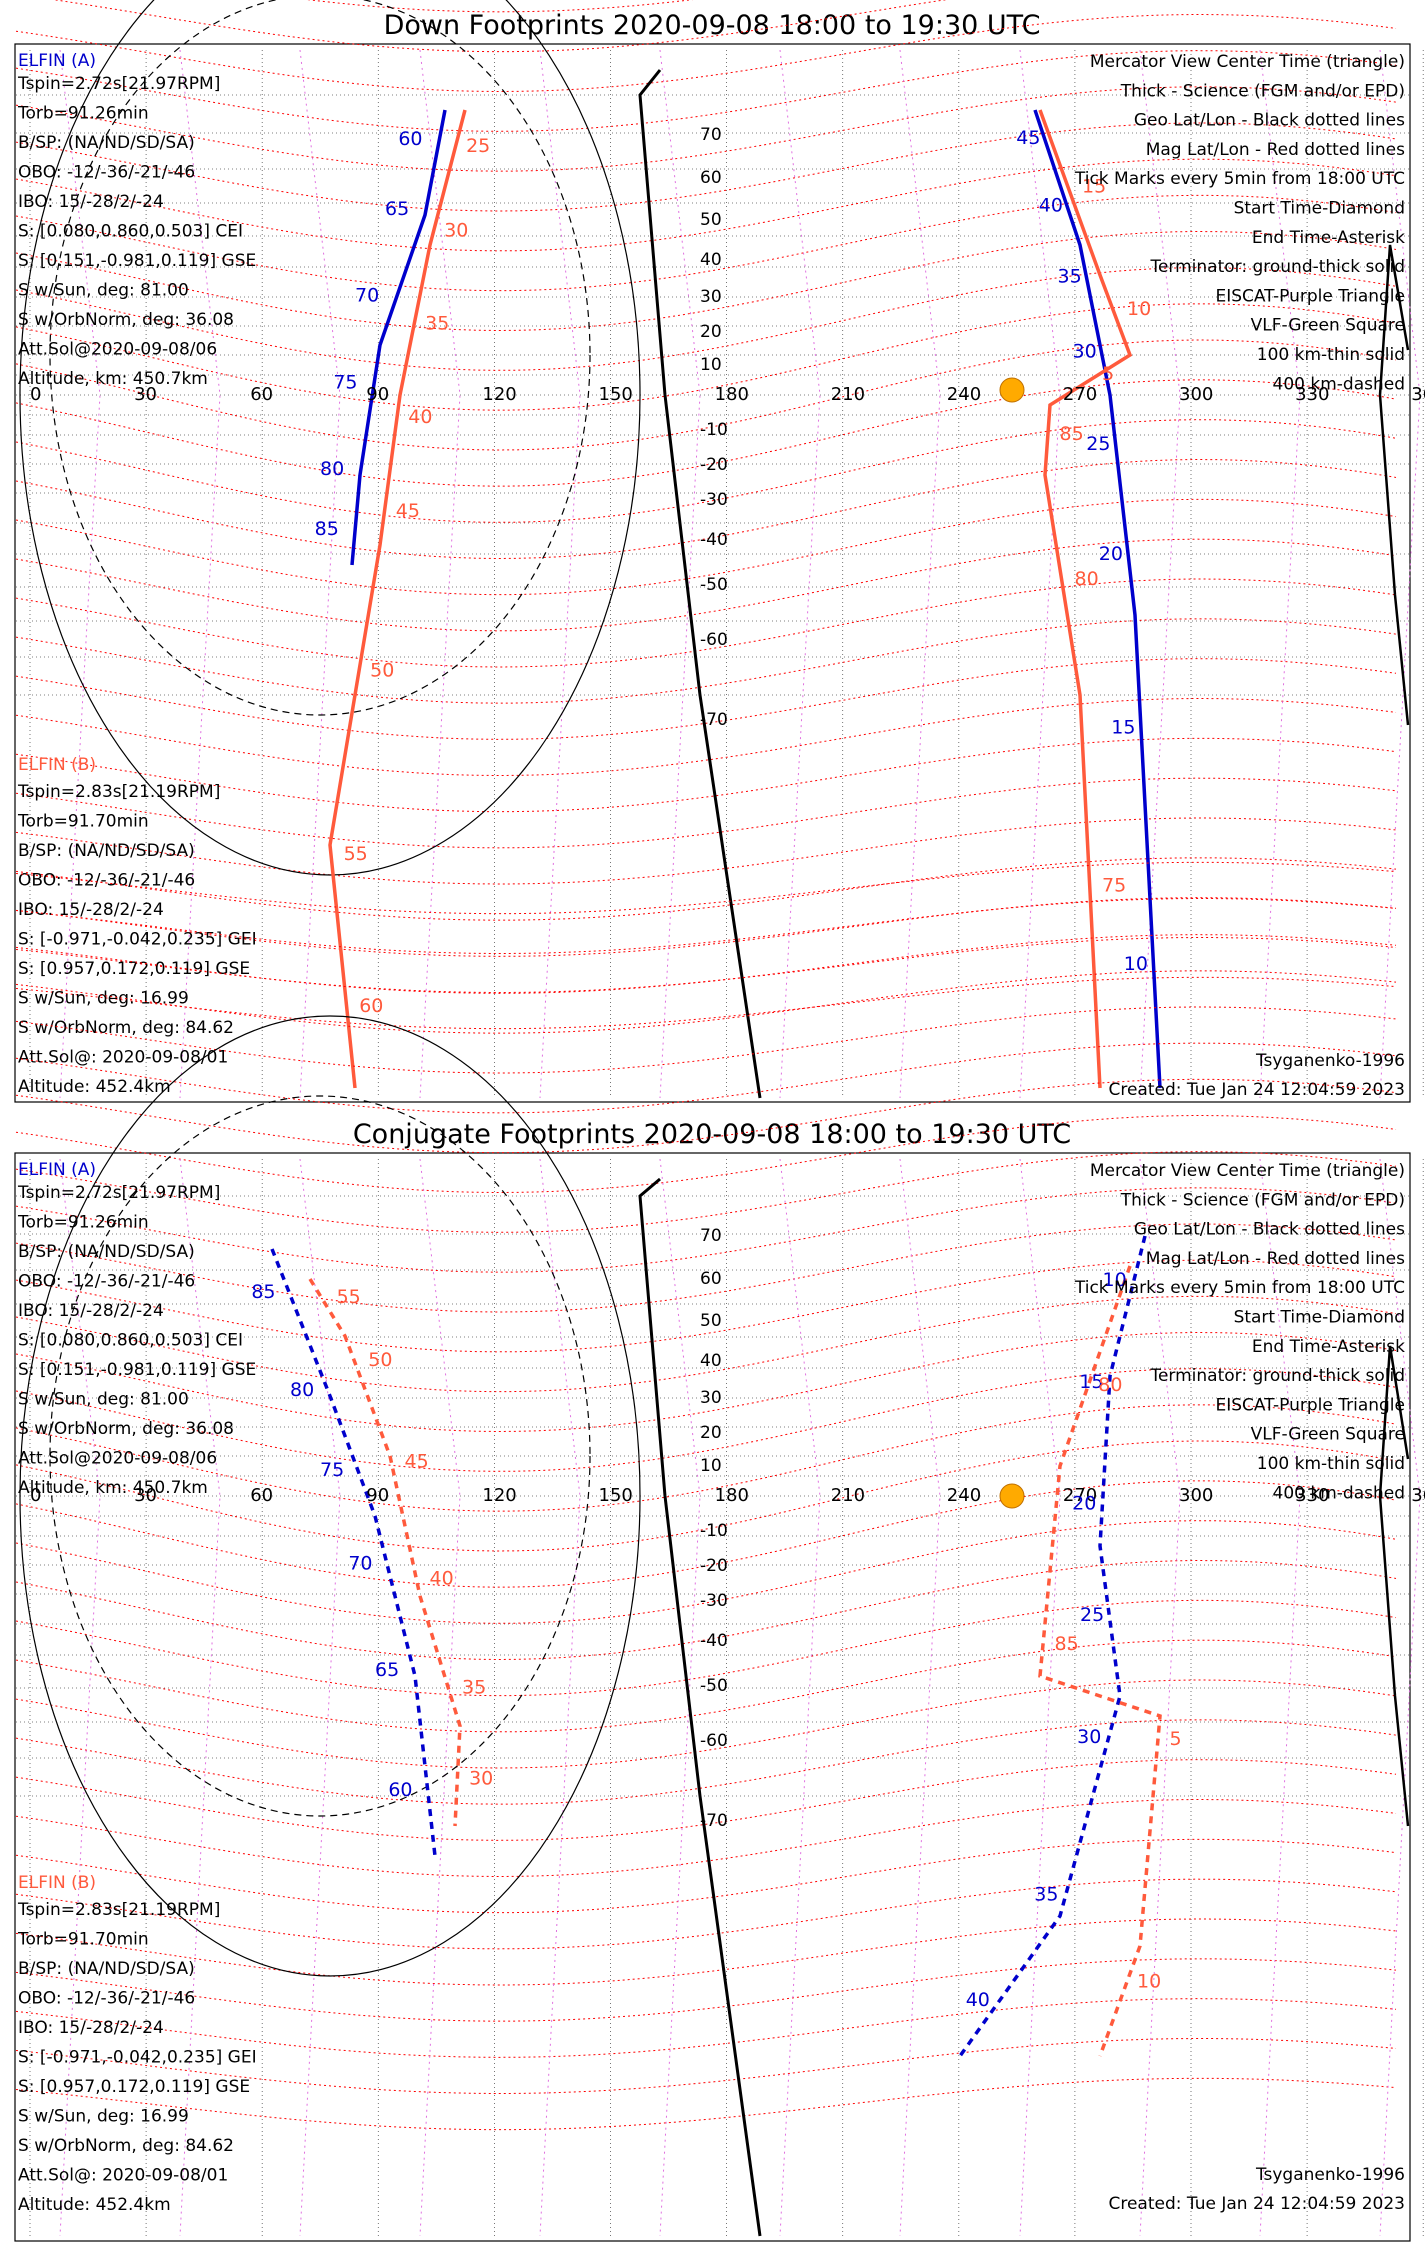 Image resolution: width=1425 pixels, height=2254 pixels. I want to click on track-tick-label: 65, so click(387, 1670).